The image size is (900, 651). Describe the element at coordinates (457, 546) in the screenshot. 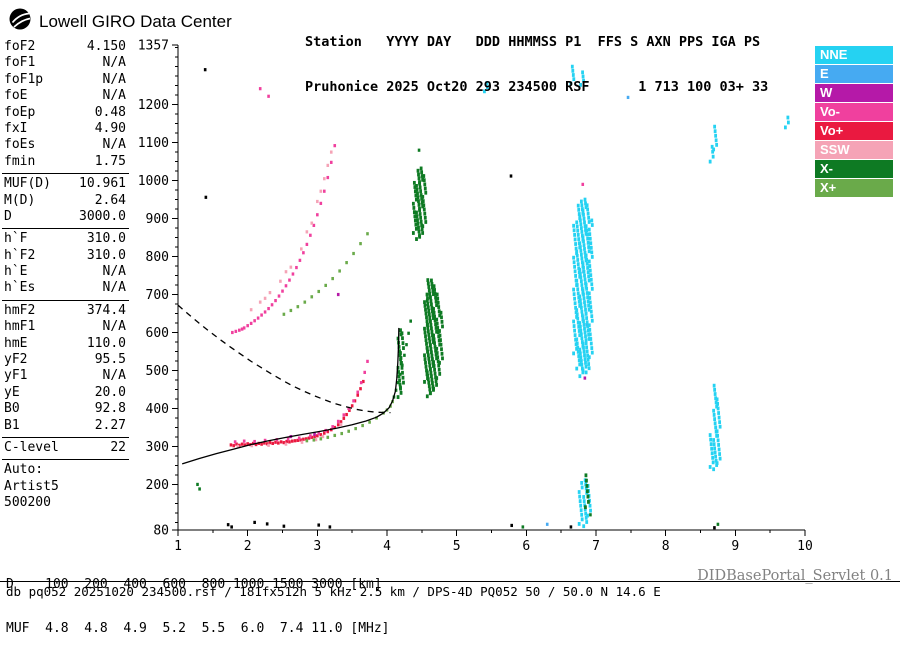

I see `svg-text: 5` at that location.